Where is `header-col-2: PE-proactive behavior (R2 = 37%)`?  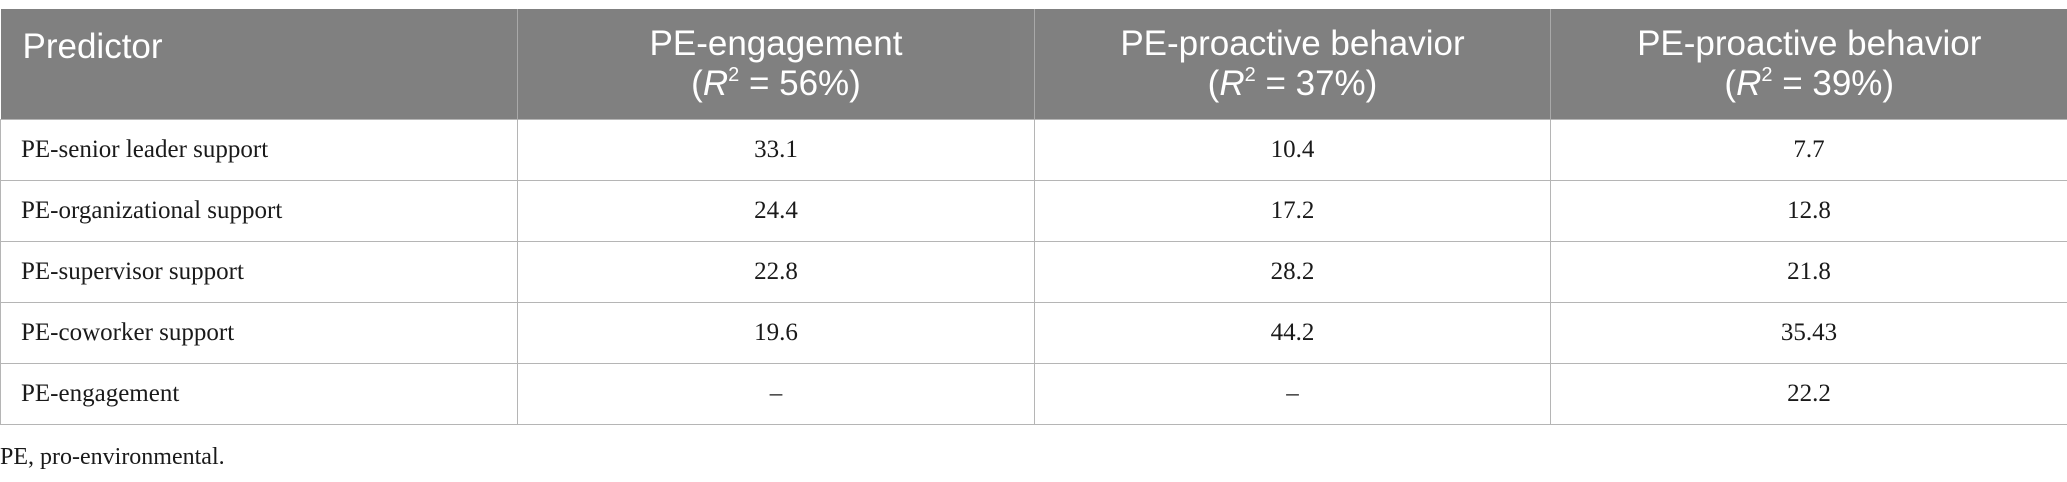
header-col-2: PE-proactive behavior (R2 = 37%) is located at coordinates (1292, 64).